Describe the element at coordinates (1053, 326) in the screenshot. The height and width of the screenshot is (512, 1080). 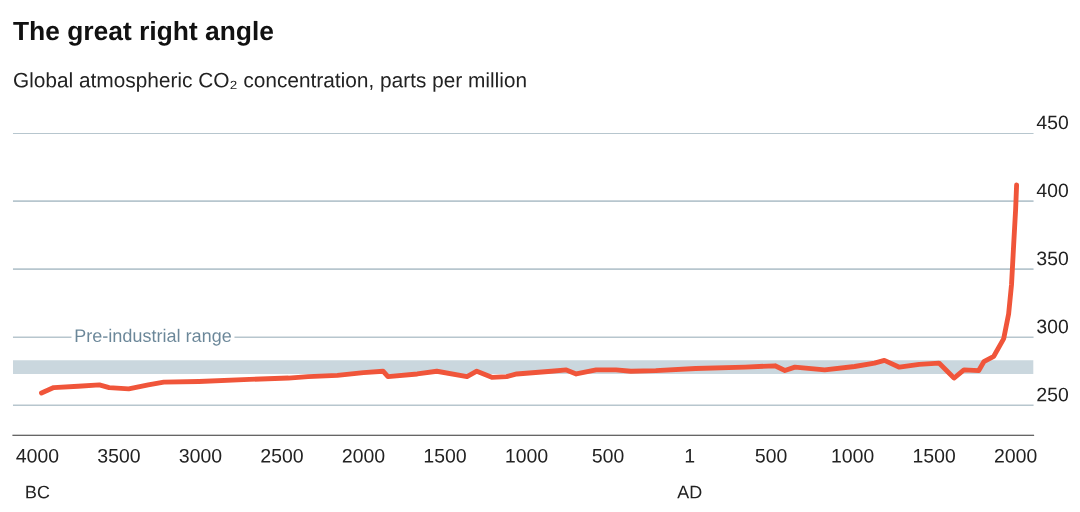
I see `y-tick-label: 300` at that location.